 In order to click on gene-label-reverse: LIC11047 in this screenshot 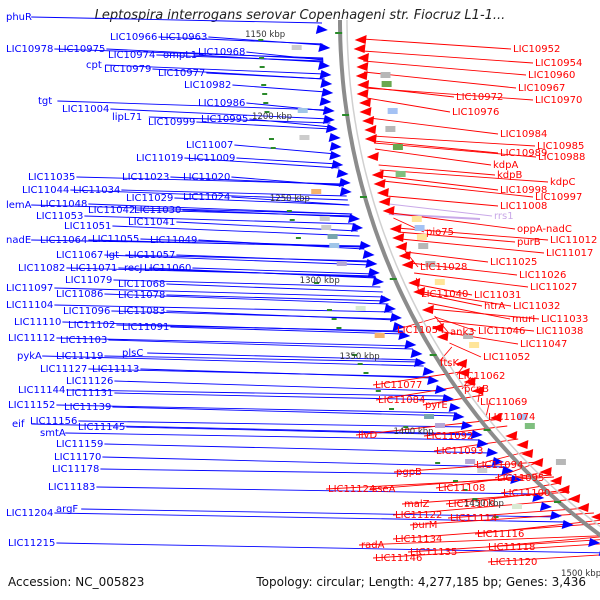, I will do `click(543, 344)`.